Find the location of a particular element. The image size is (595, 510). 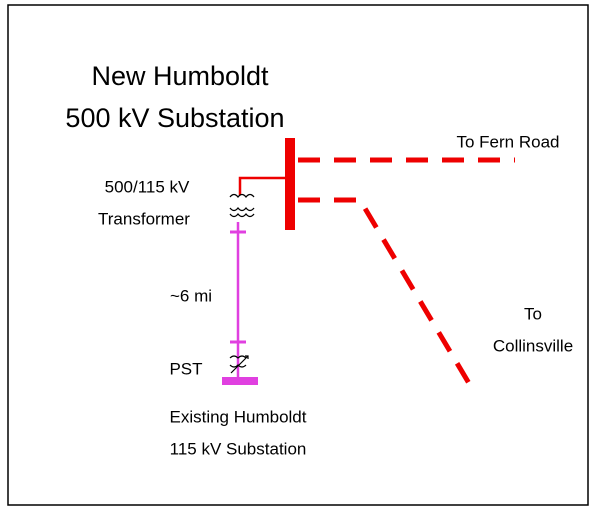

label: ~6 mi is located at coordinates (191, 295).